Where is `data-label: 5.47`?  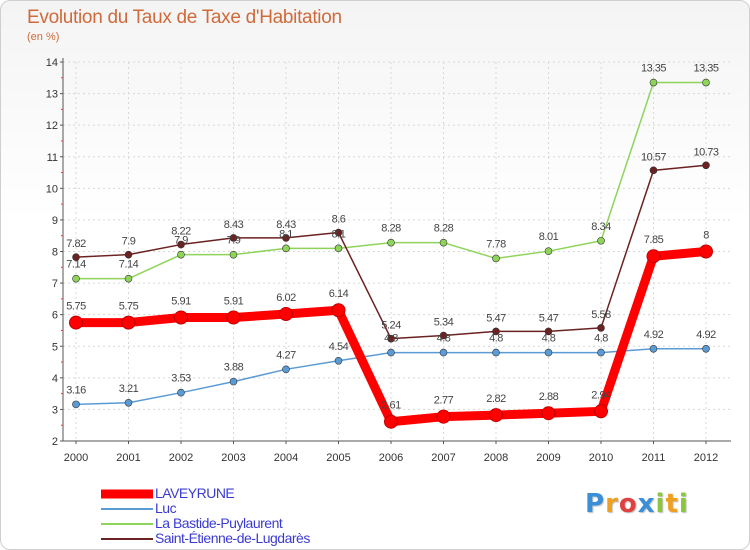
data-label: 5.47 is located at coordinates (496, 318).